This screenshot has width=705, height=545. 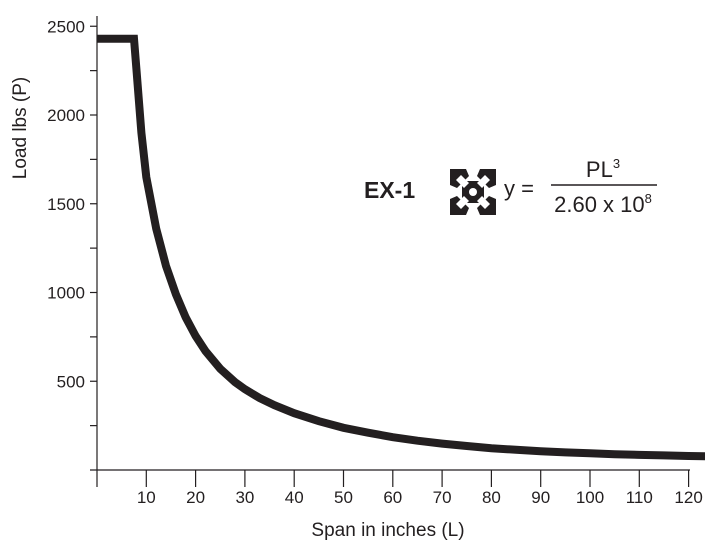 What do you see at coordinates (389, 190) in the screenshot?
I see `model-label: EX-1` at bounding box center [389, 190].